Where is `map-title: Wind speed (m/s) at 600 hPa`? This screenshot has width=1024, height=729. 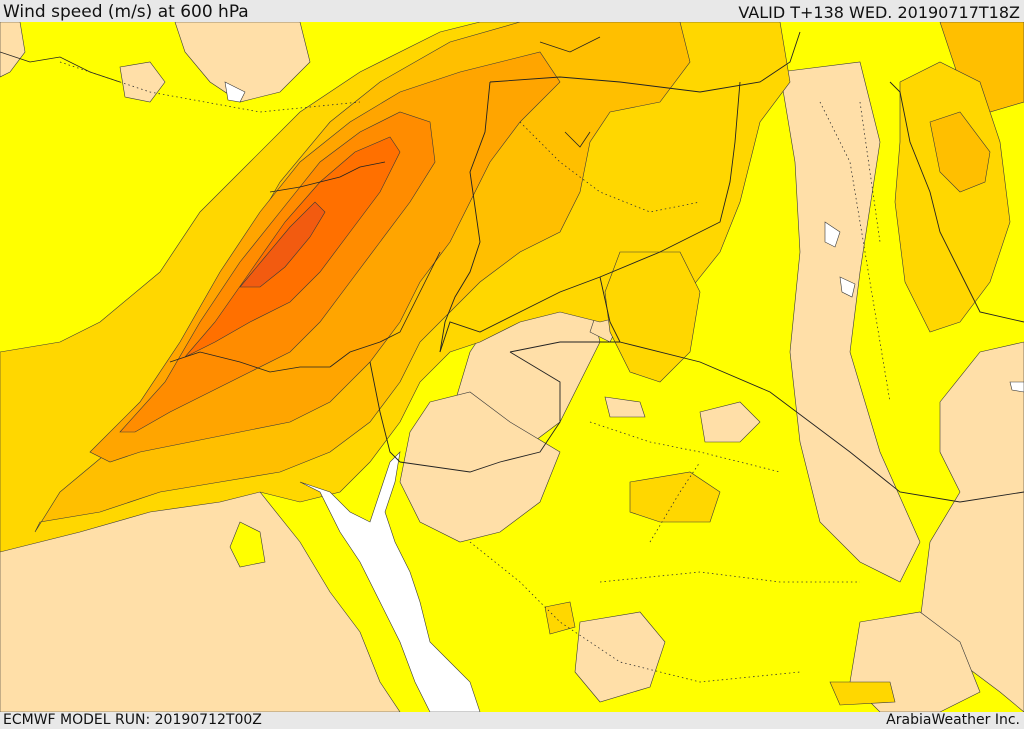
map-title: Wind speed (m/s) at 600 hPa is located at coordinates (126, 12).